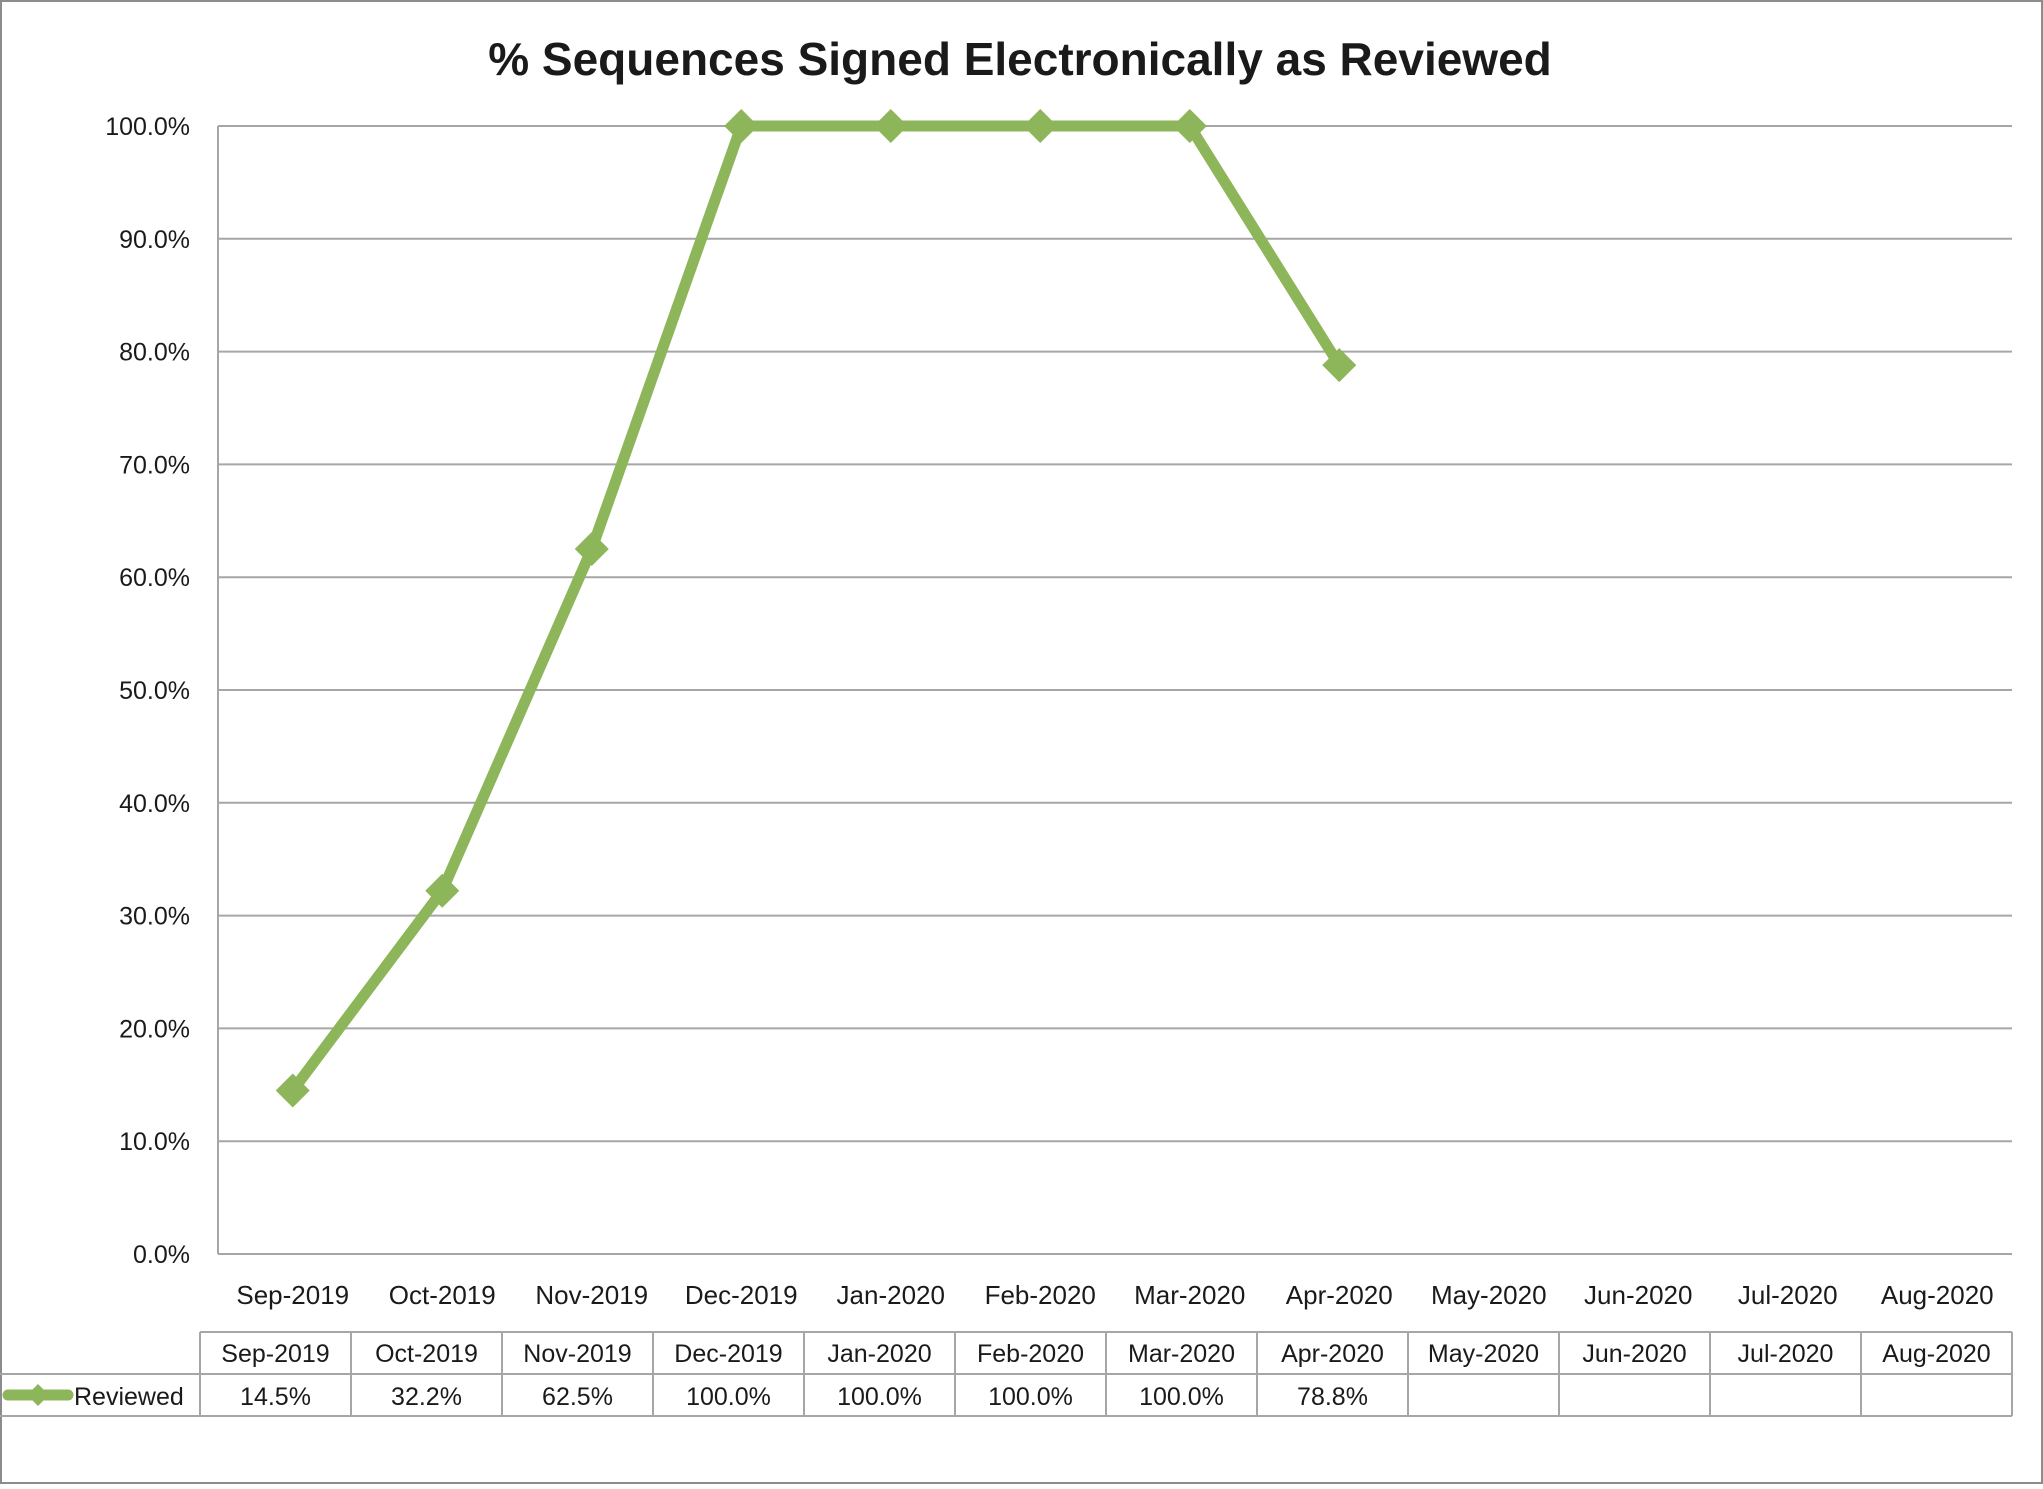 The image size is (2043, 1489). Describe the element at coordinates (442, 1295) in the screenshot. I see `x-tick-label: Oct-2019` at that location.